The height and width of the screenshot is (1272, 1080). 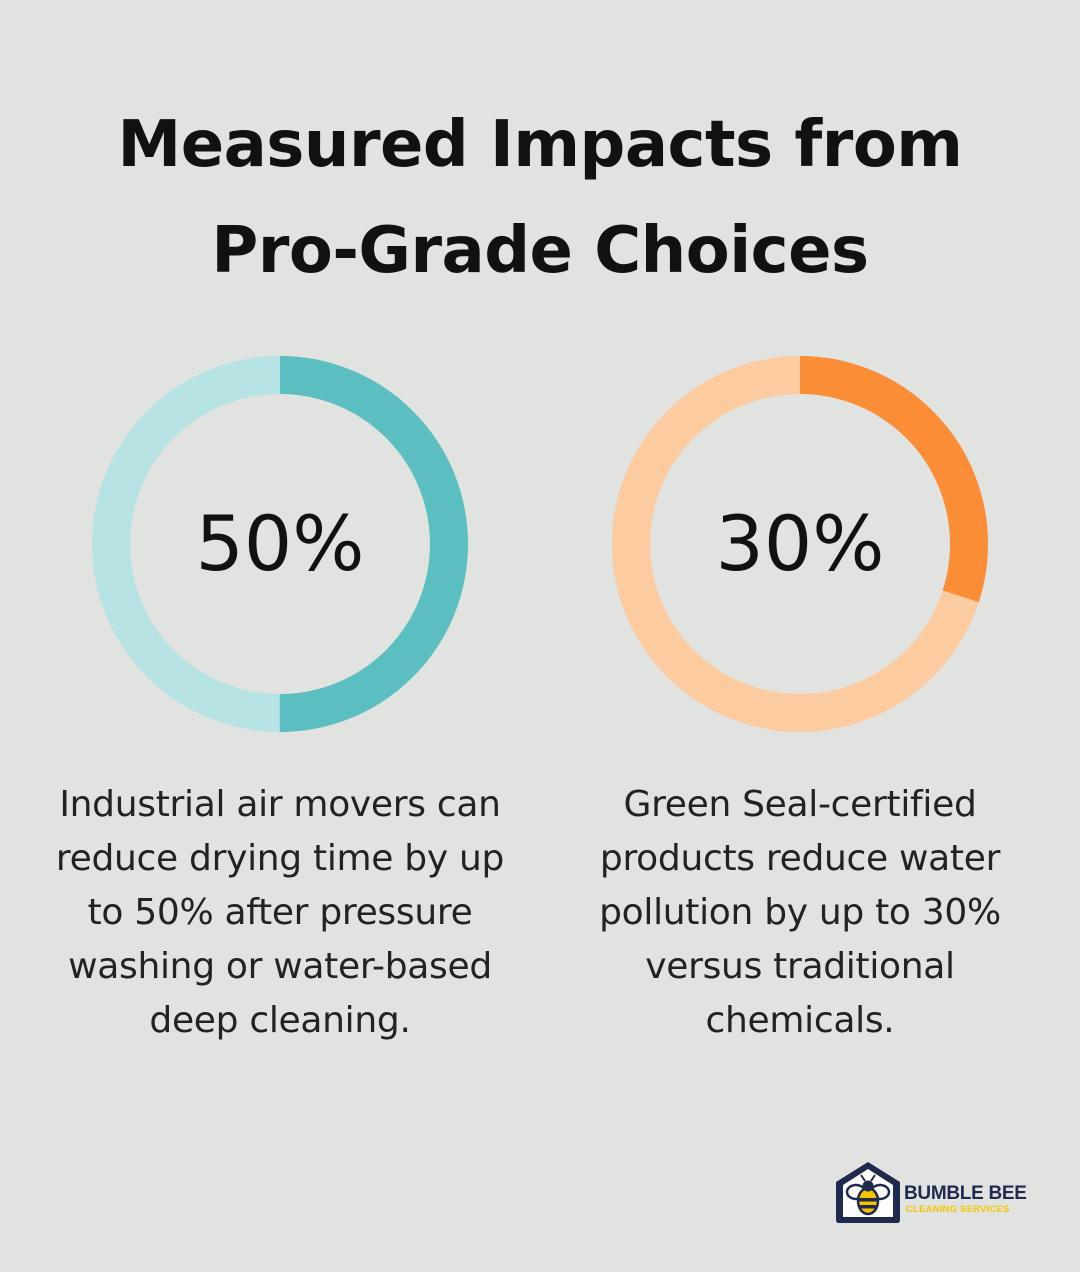 I want to click on progress-ring: 50%, so click(x=280, y=544).